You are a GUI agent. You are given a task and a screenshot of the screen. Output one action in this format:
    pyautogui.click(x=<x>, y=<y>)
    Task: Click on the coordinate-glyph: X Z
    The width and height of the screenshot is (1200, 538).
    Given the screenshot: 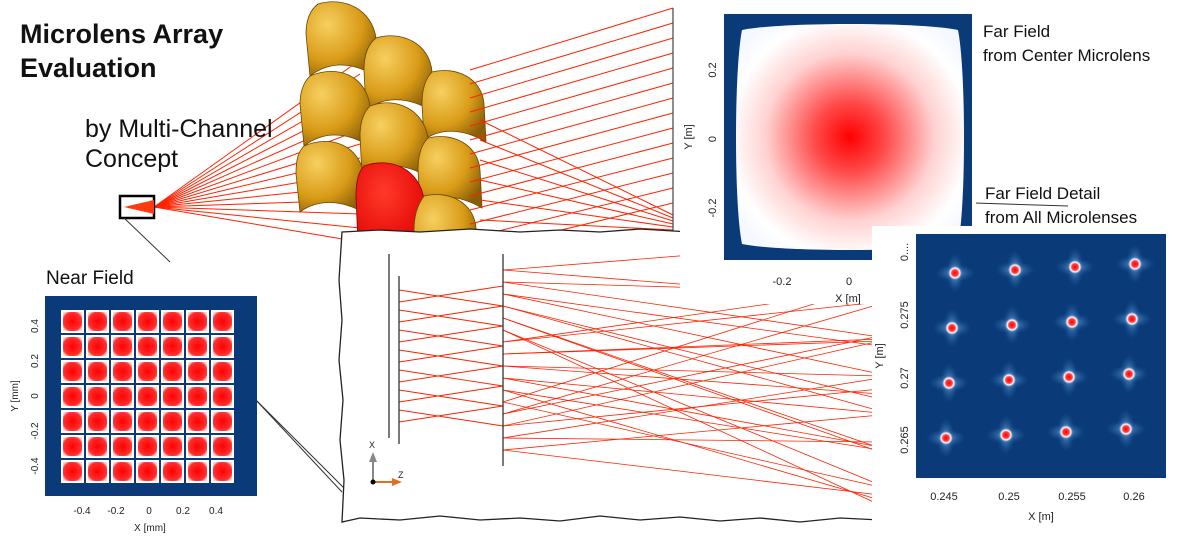 What is the action you would take?
    pyautogui.click(x=386, y=463)
    